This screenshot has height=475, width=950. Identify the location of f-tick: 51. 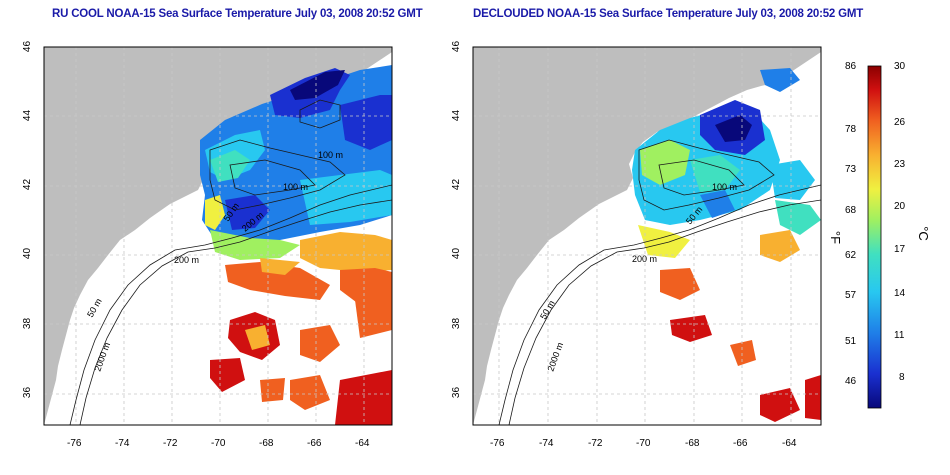
(851, 341).